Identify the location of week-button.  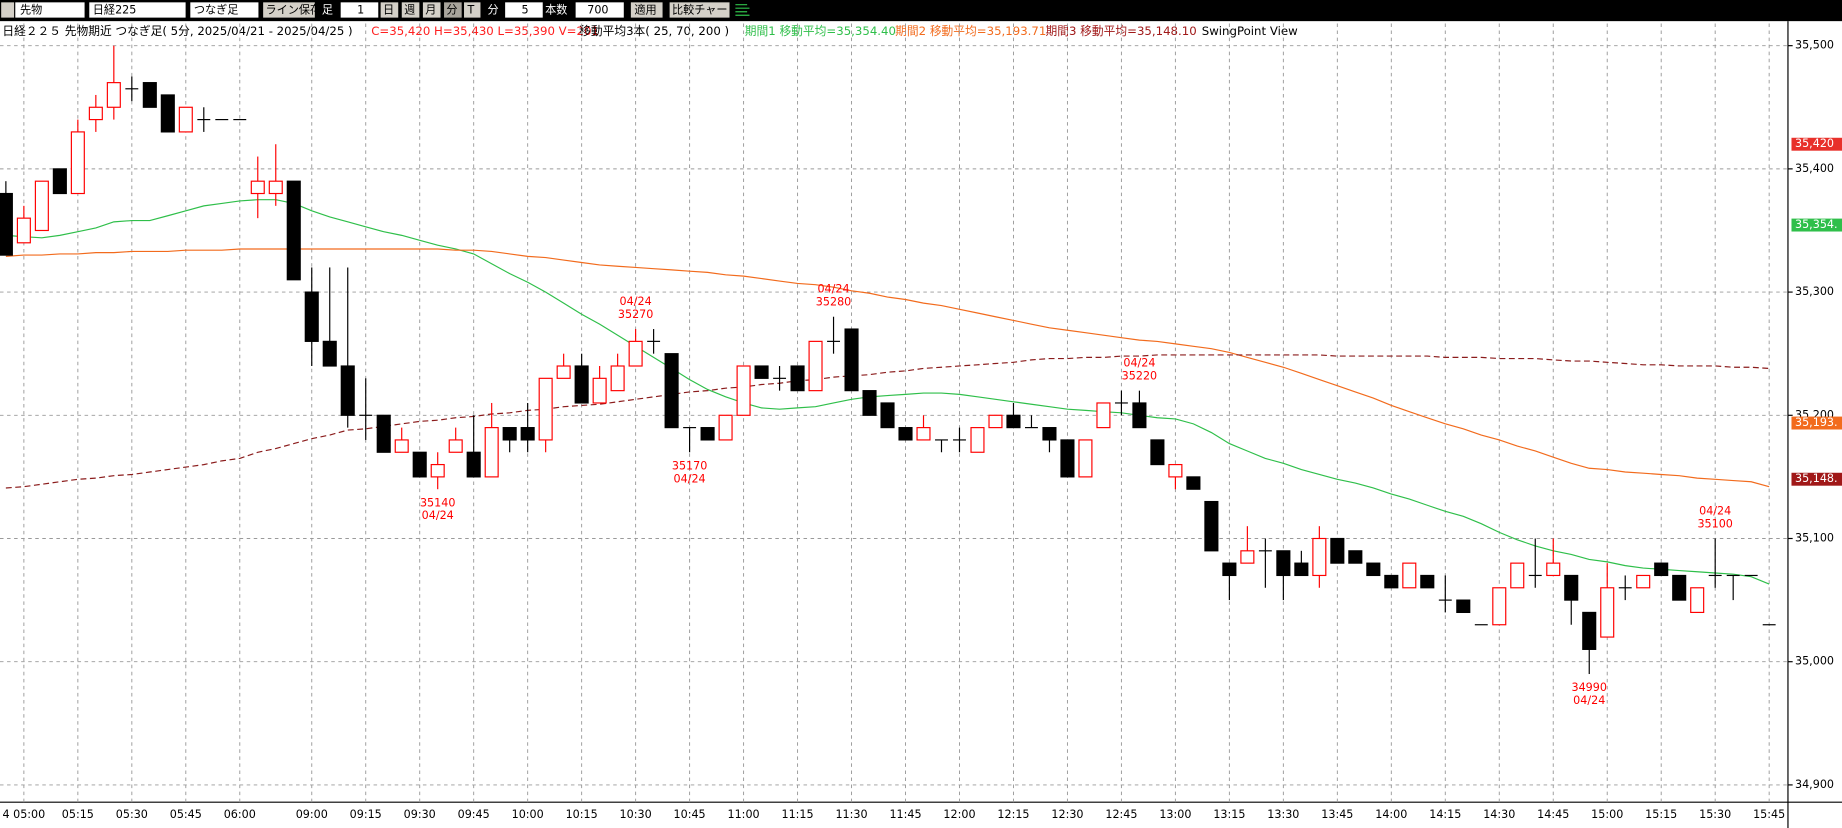
(410, 10).